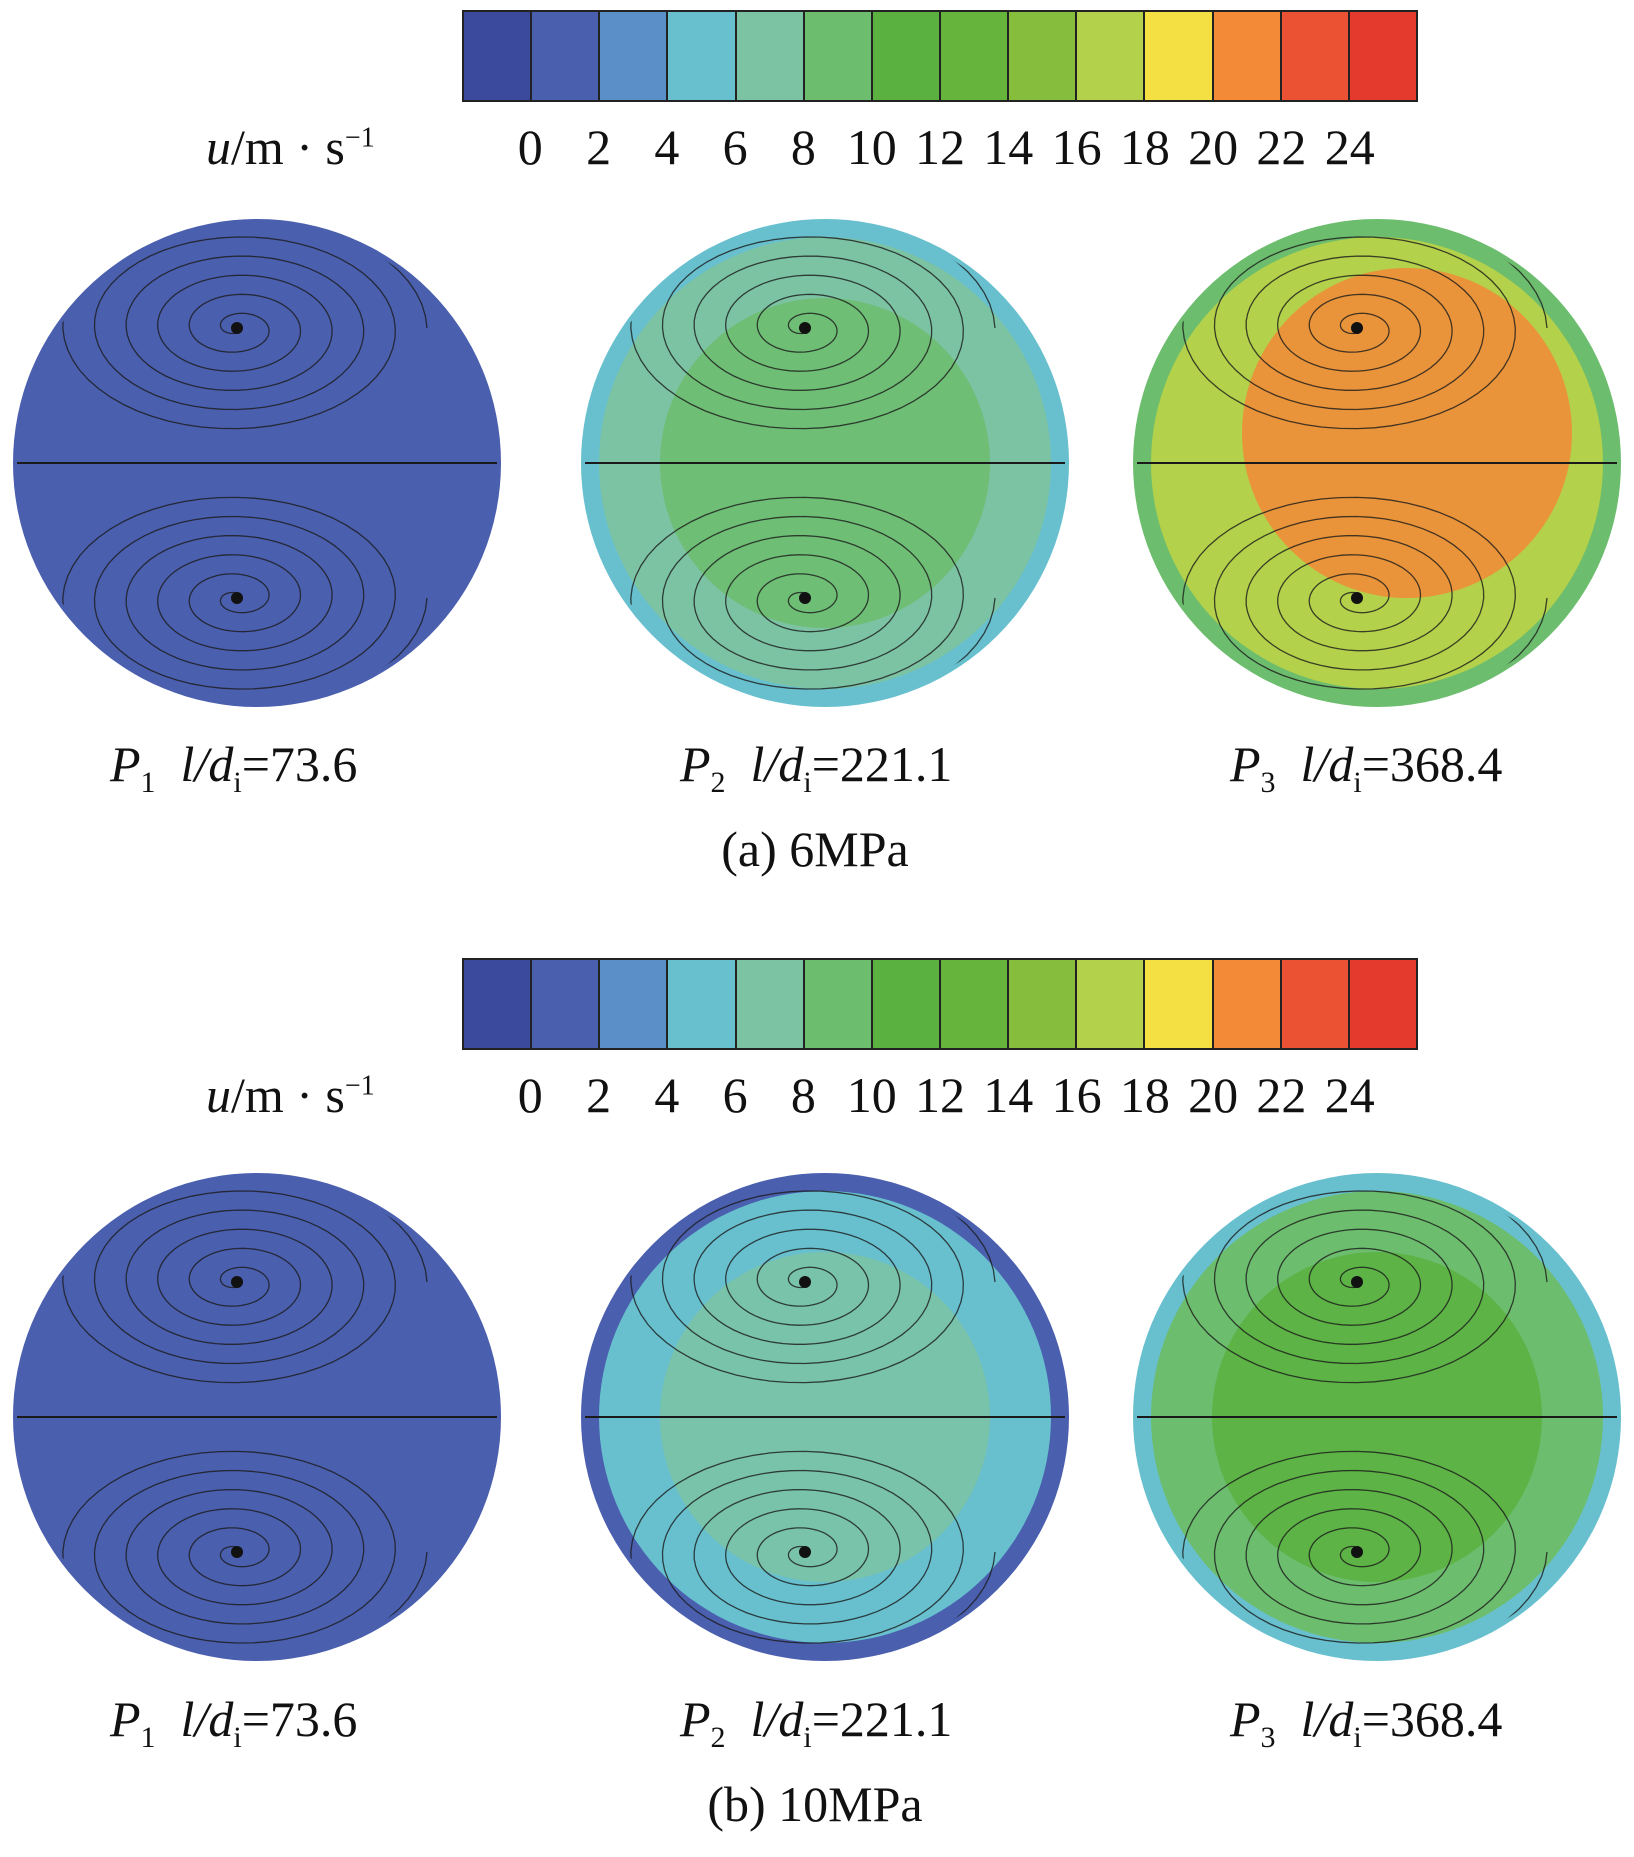 This screenshot has height=1857, width=1634. Describe the element at coordinates (234, 1722) in the screenshot. I see `caption-b-p1: P1 l/di=73.6` at that location.